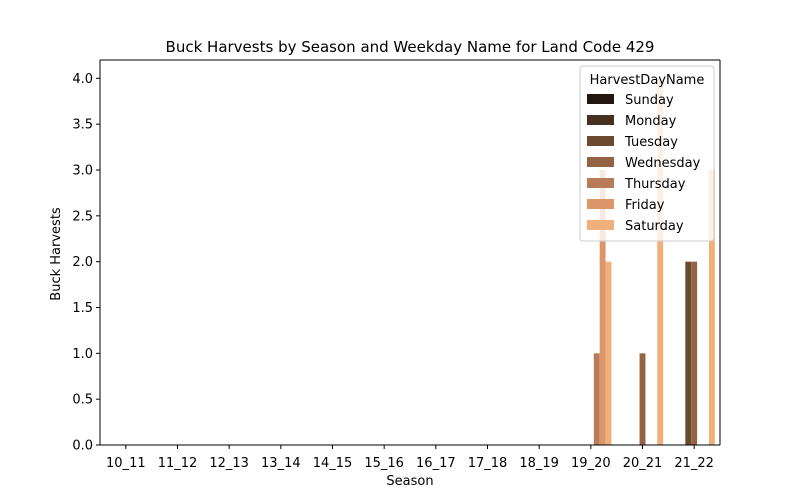 The image size is (800, 500). Describe the element at coordinates (663, 163) in the screenshot. I see `legend-label: Wednesday` at that location.